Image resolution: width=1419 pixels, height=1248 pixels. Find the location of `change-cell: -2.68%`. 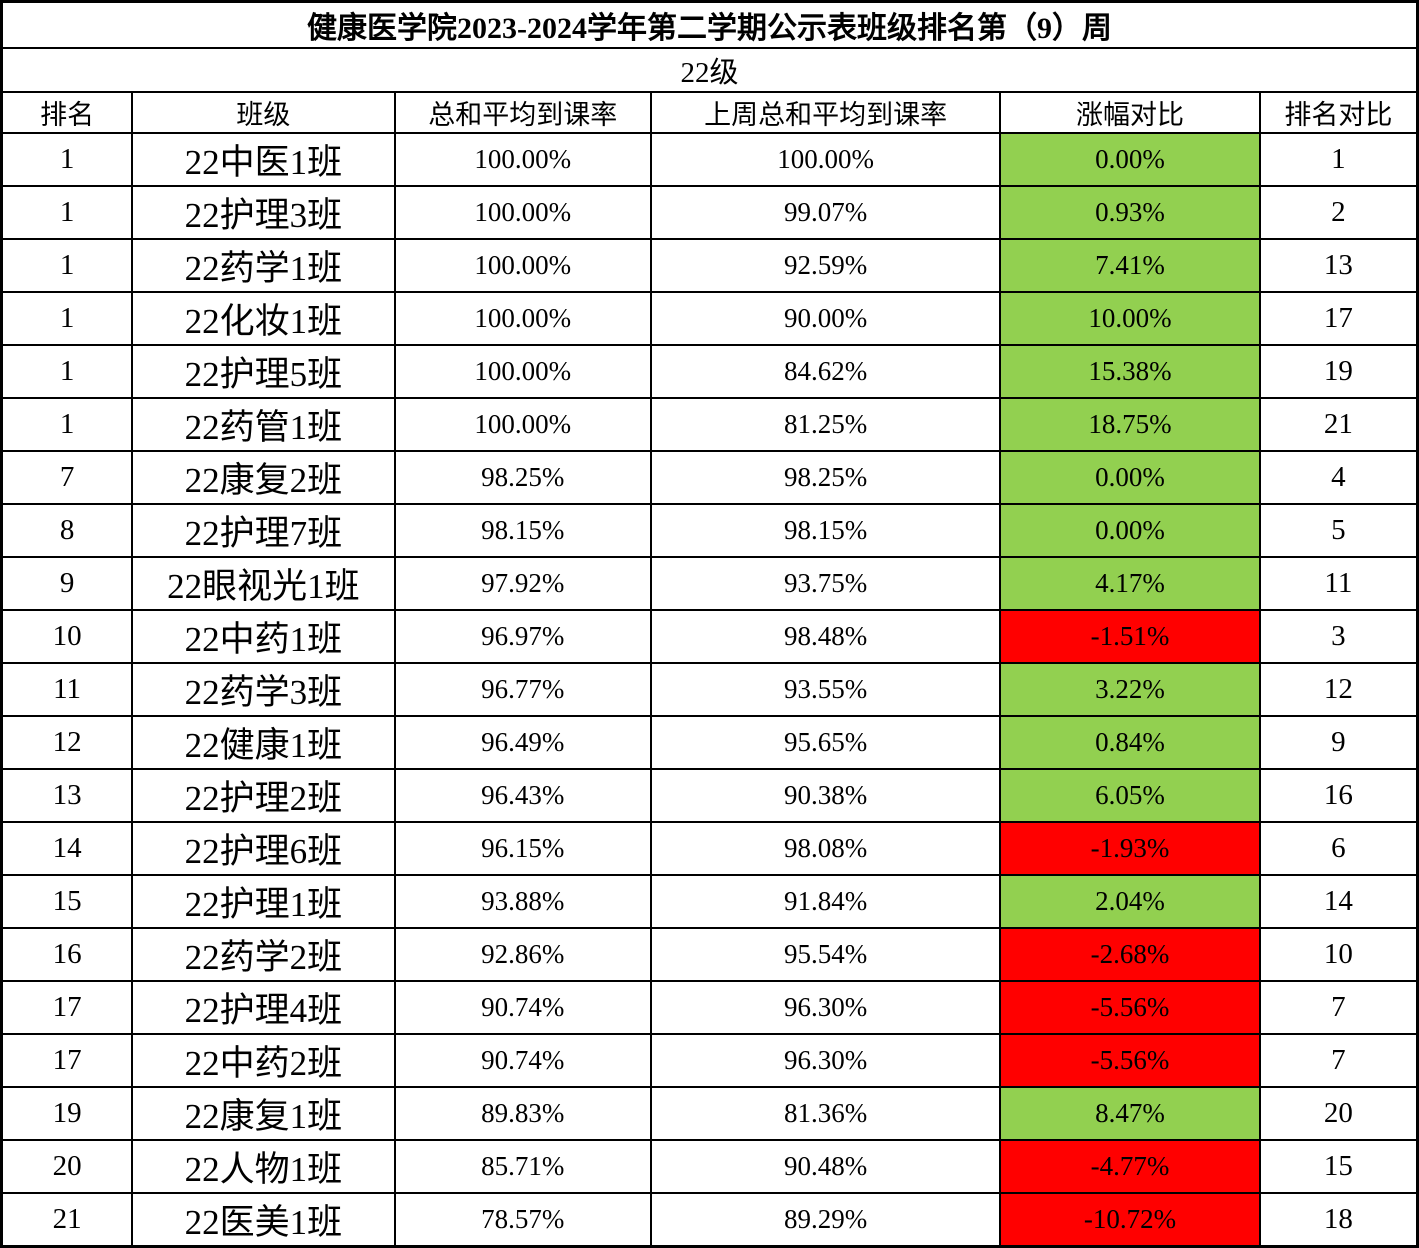

change-cell: -2.68% is located at coordinates (1130, 954).